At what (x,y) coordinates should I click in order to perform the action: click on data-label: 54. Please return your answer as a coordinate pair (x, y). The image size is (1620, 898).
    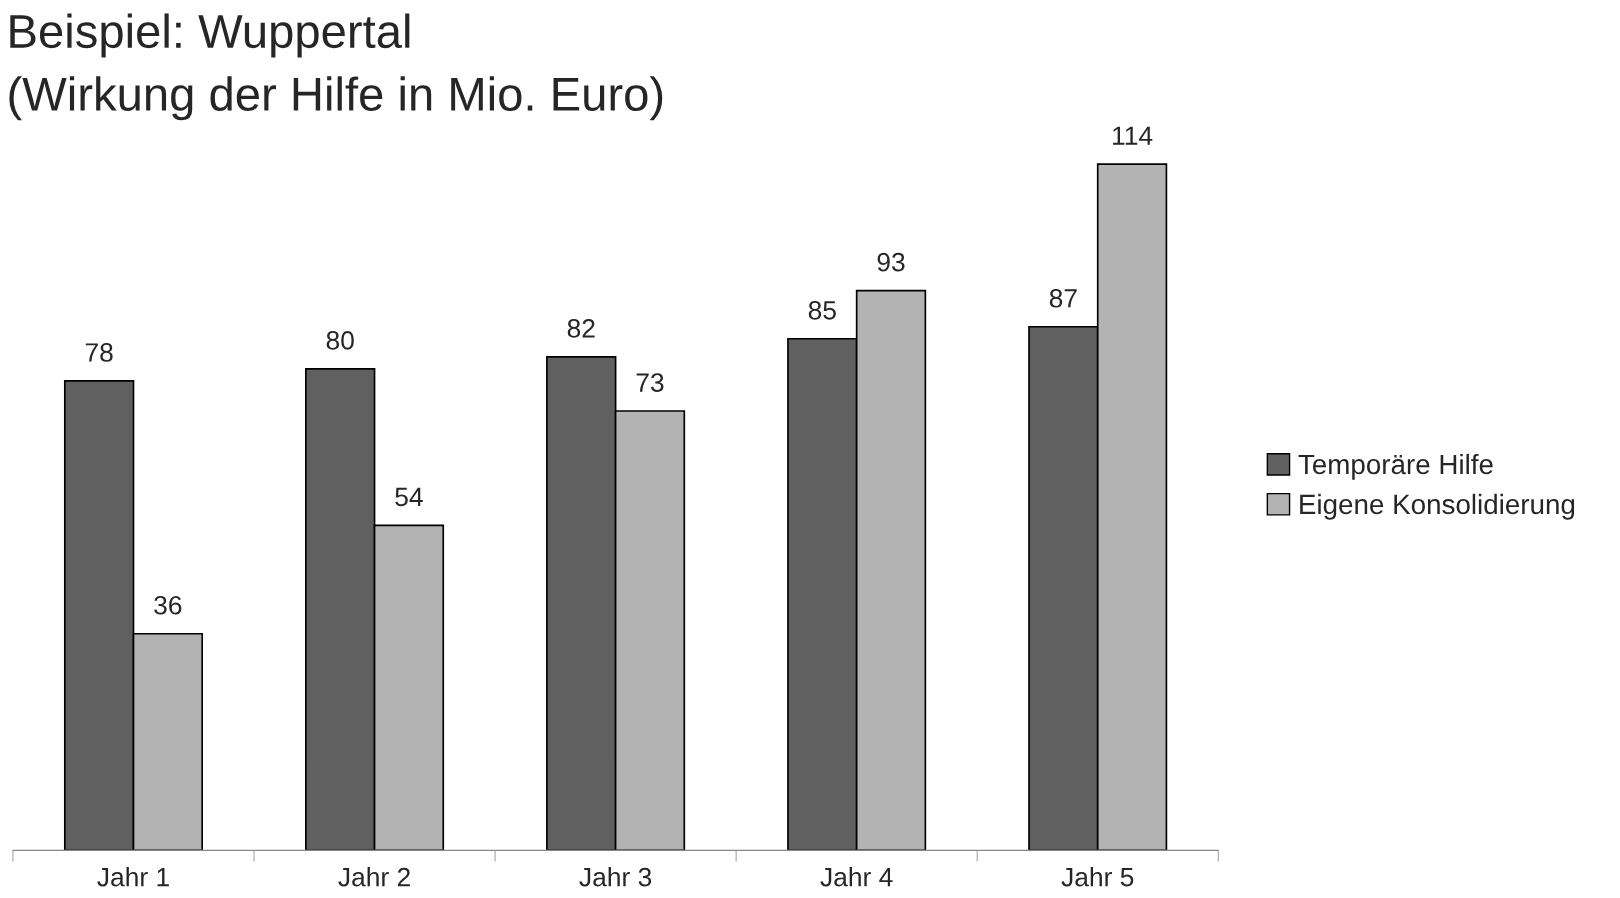
    Looking at the image, I should click on (409, 497).